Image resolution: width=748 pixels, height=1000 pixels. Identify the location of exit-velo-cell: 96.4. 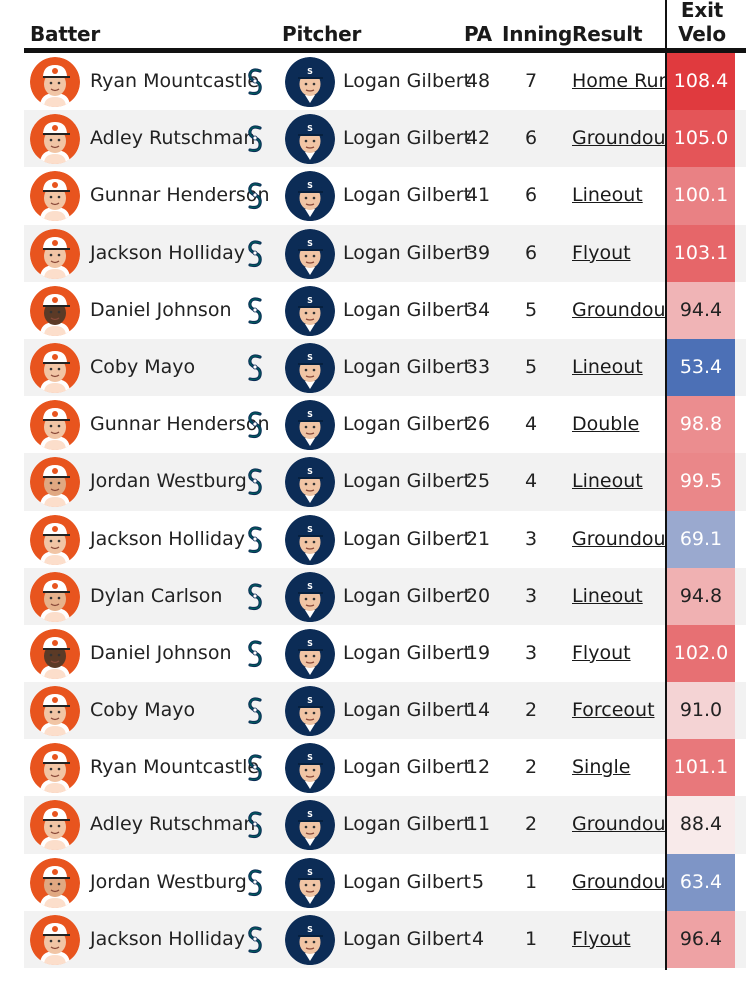
(701, 939).